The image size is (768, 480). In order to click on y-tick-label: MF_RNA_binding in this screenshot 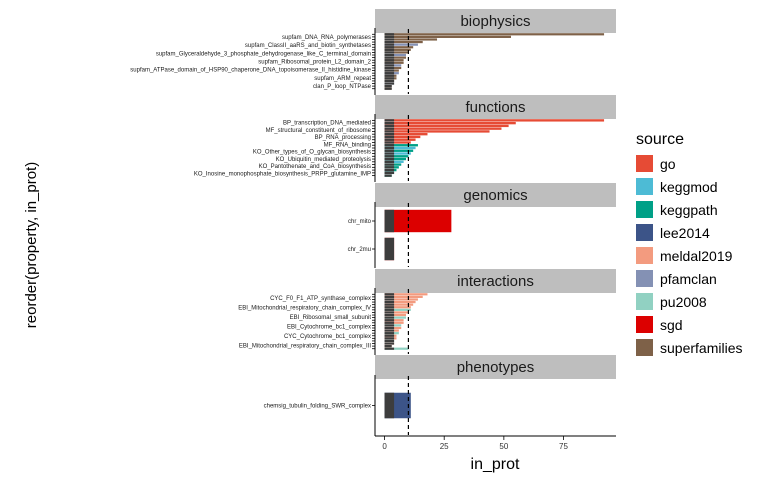, I will do `click(347, 145)`.